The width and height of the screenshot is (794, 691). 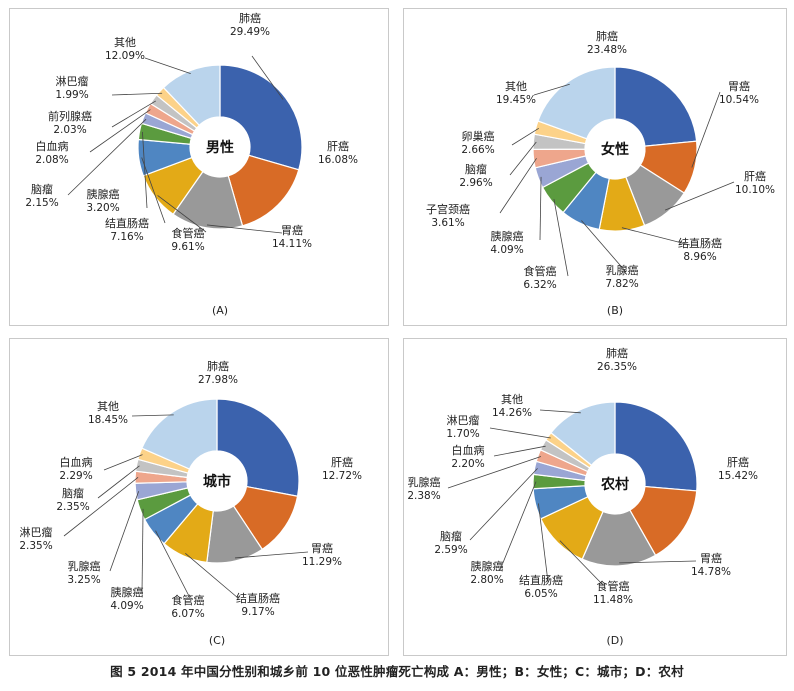 What do you see at coordinates (292, 244) in the screenshot?
I see `slice-percent-label: 14.11%` at bounding box center [292, 244].